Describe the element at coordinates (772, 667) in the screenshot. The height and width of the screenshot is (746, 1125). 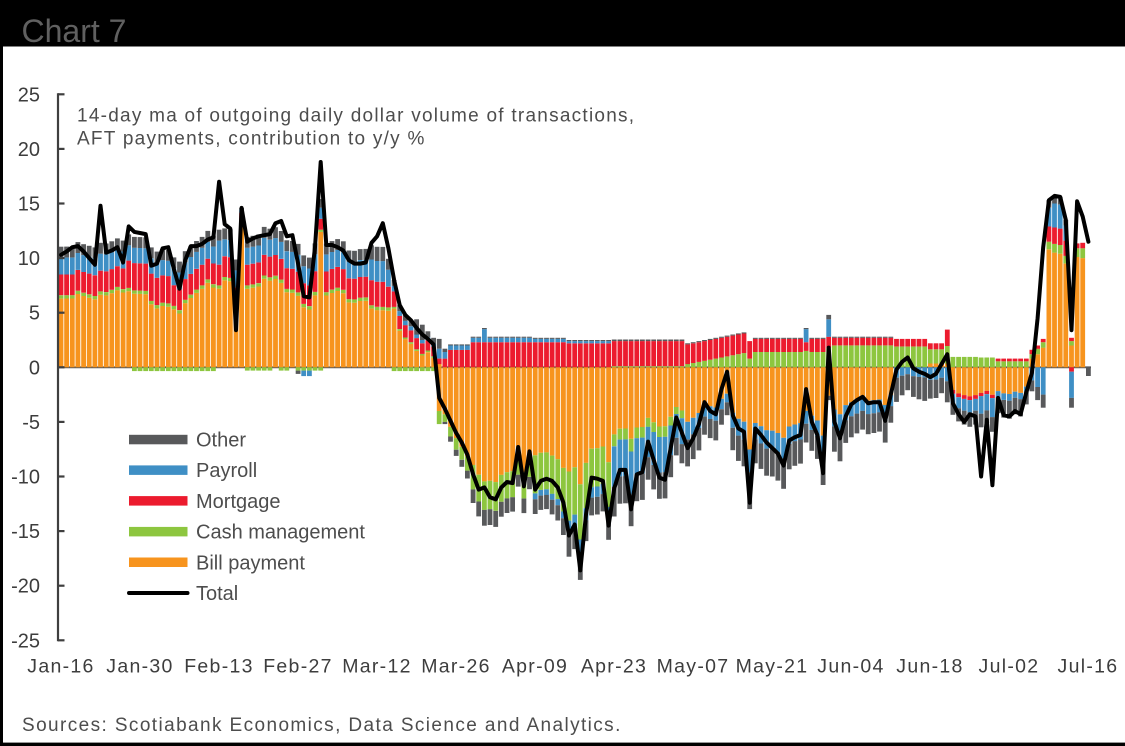
I see `svg-text: May-21` at that location.